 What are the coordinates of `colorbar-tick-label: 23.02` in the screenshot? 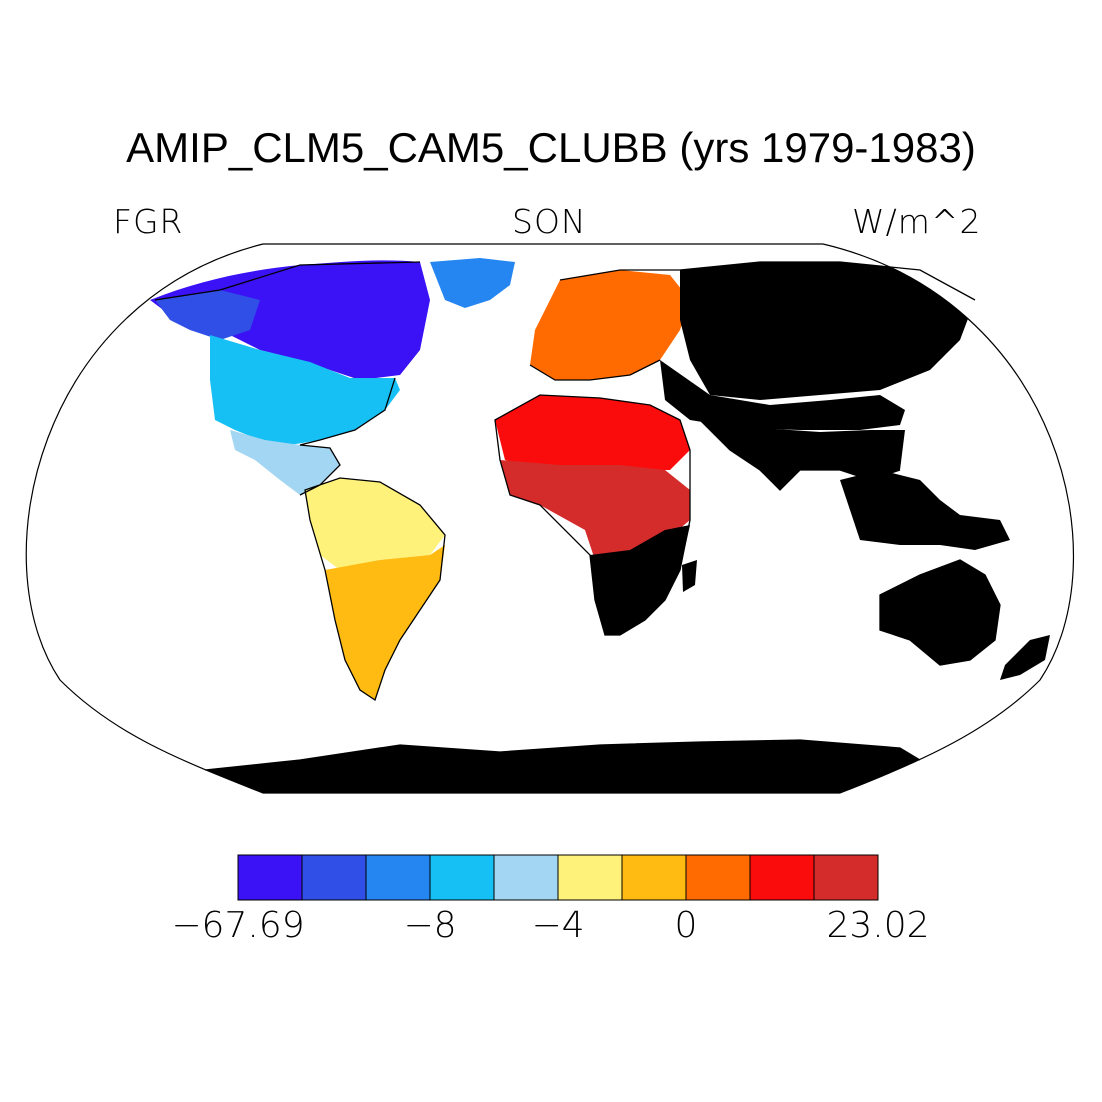 It's located at (878, 925).